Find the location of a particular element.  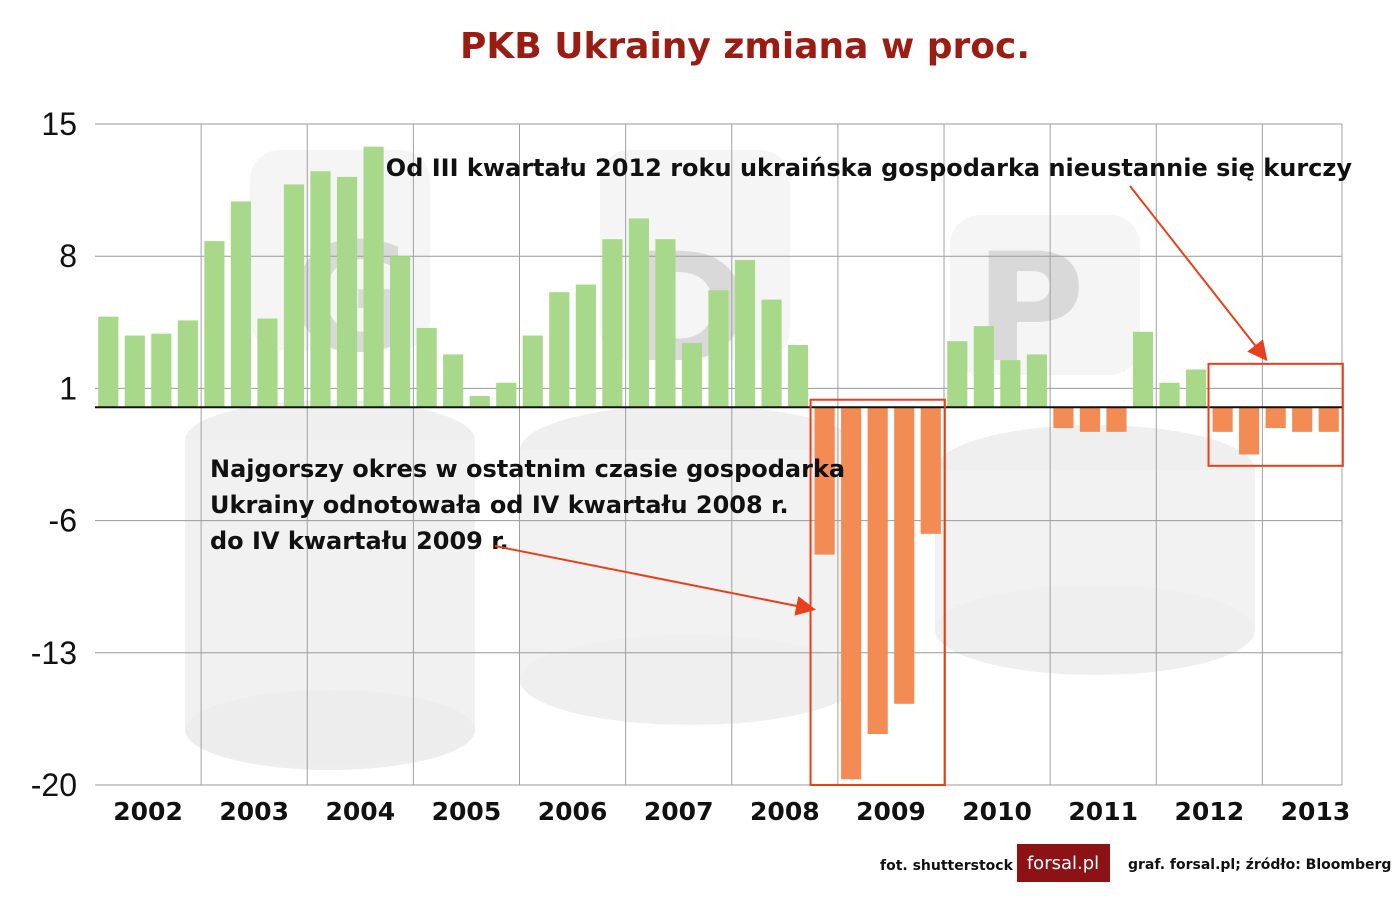

x-tick-label: 2005 is located at coordinates (467, 811).